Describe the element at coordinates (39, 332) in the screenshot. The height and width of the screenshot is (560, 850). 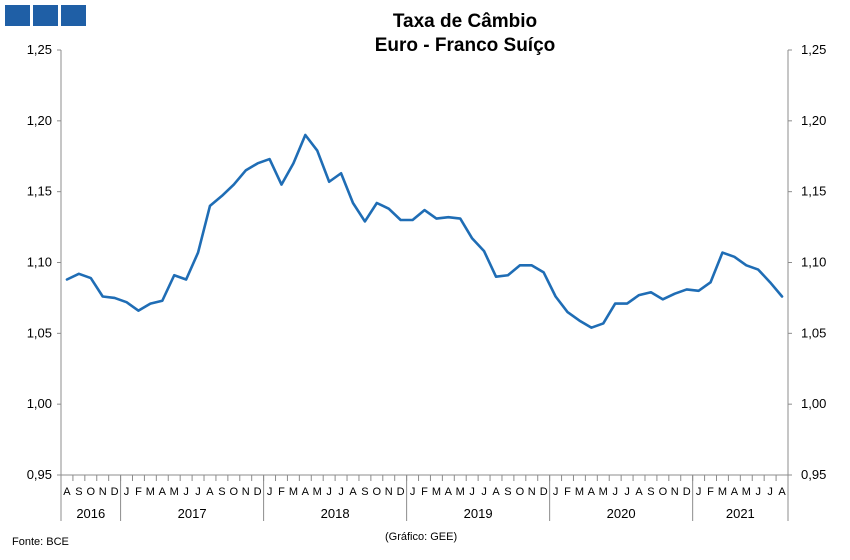
I see `y-tick-label-left: 1,05` at that location.